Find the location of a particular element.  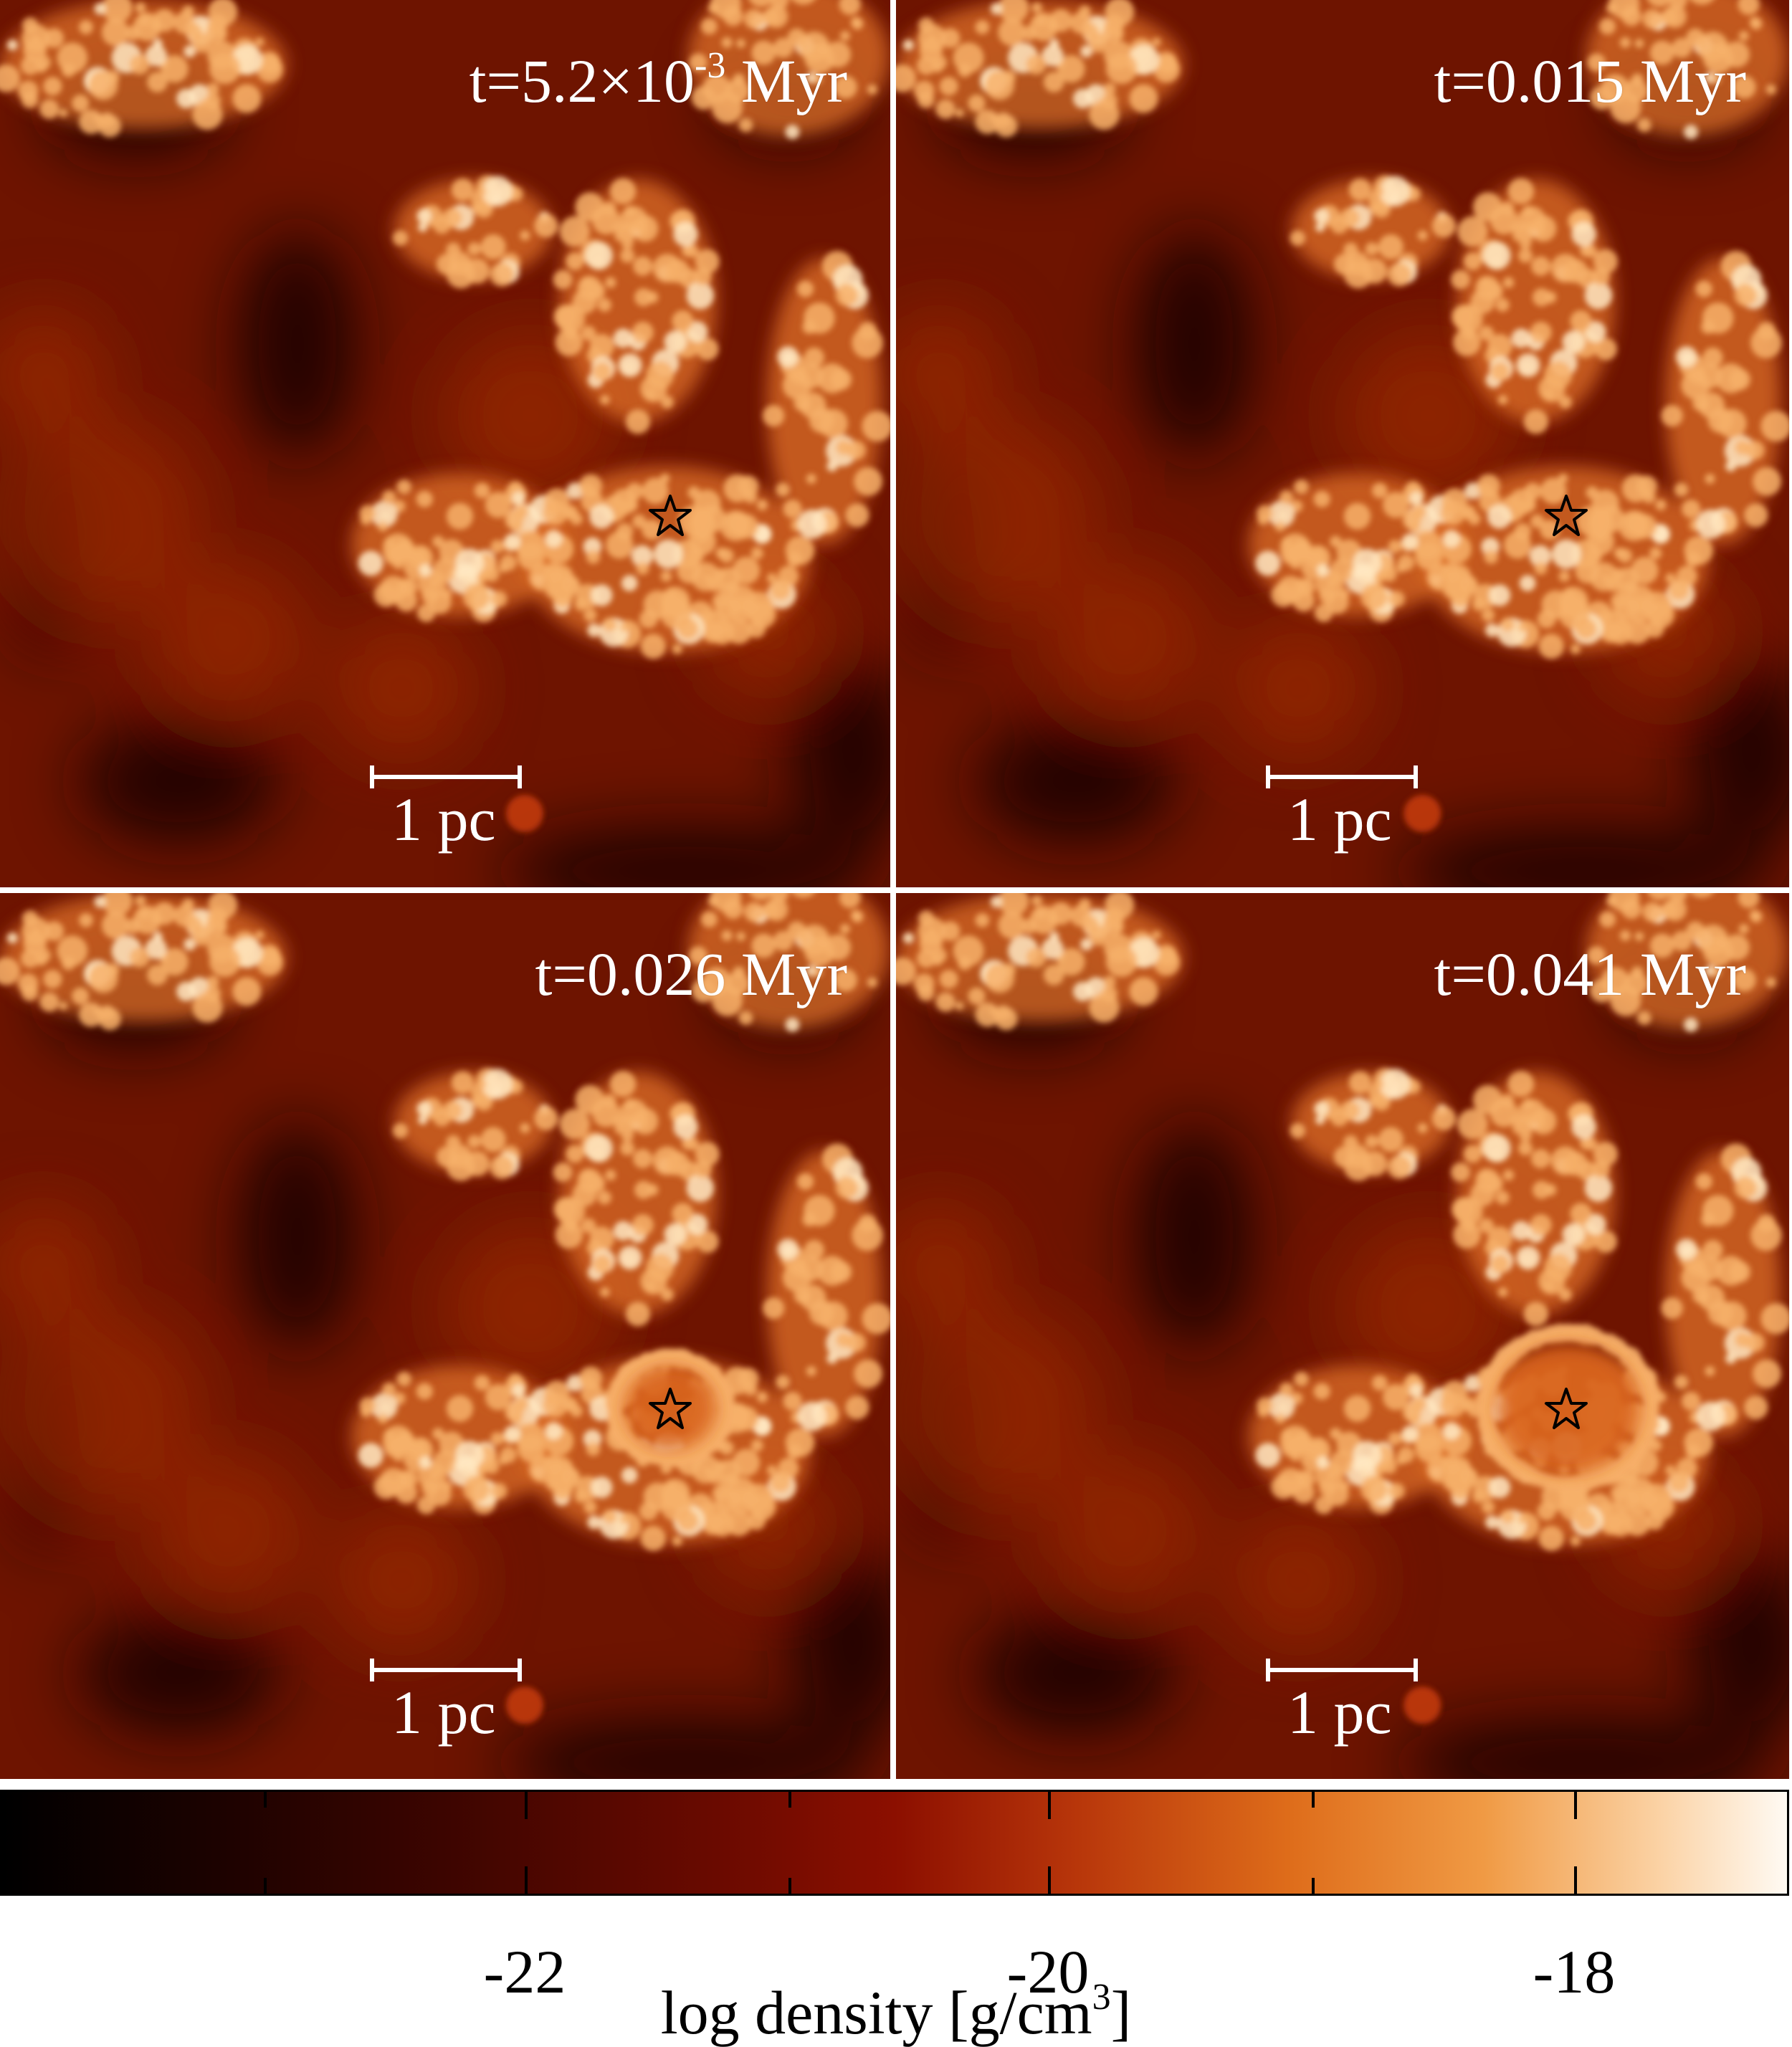

colorbar-tick-label: -20 is located at coordinates (1048, 1971).